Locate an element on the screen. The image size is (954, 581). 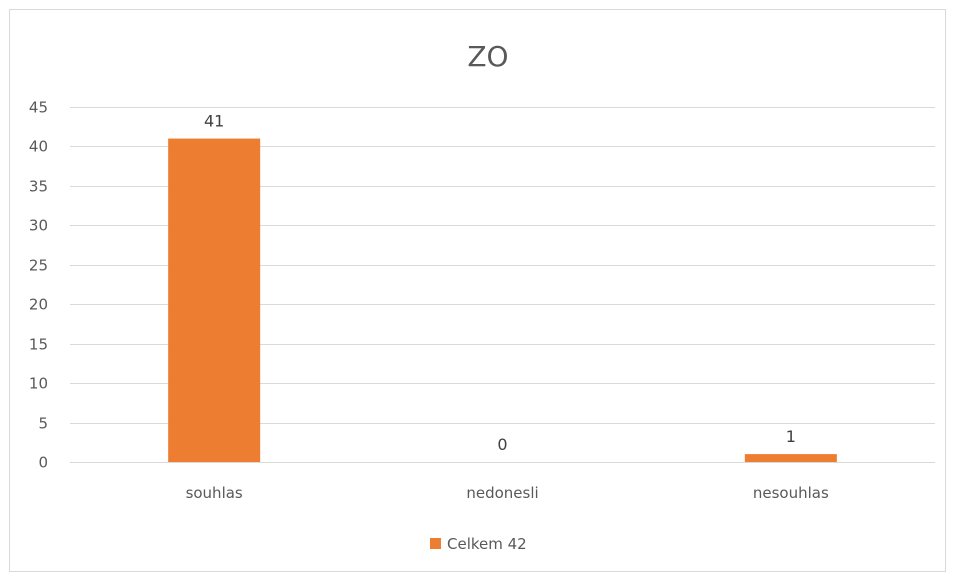
y-tick-label: 40 is located at coordinates (38, 147).